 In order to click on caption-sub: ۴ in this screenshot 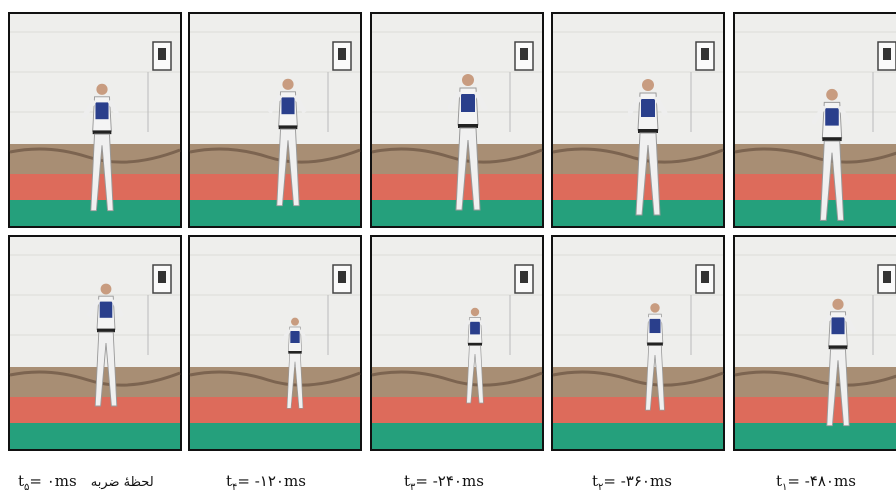, I will do `click(235, 487)`.